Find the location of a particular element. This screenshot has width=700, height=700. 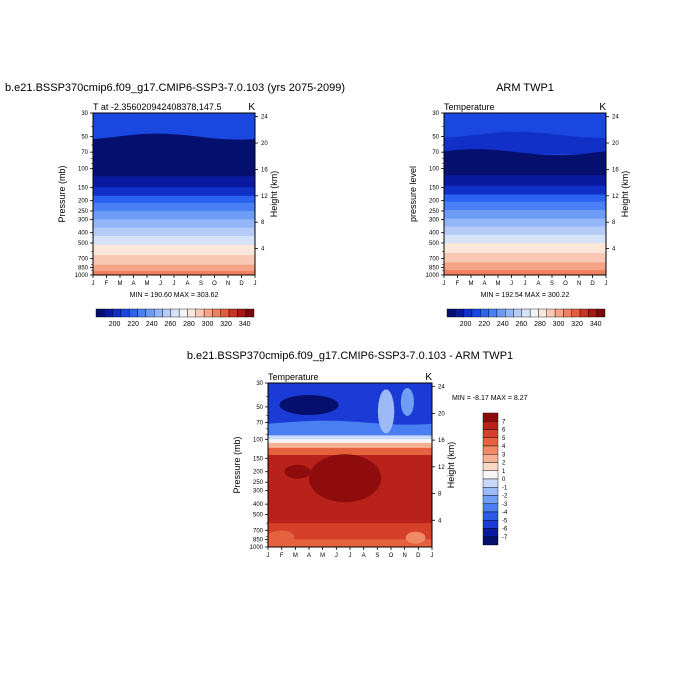

colorbar-label: -3 is located at coordinates (505, 505).